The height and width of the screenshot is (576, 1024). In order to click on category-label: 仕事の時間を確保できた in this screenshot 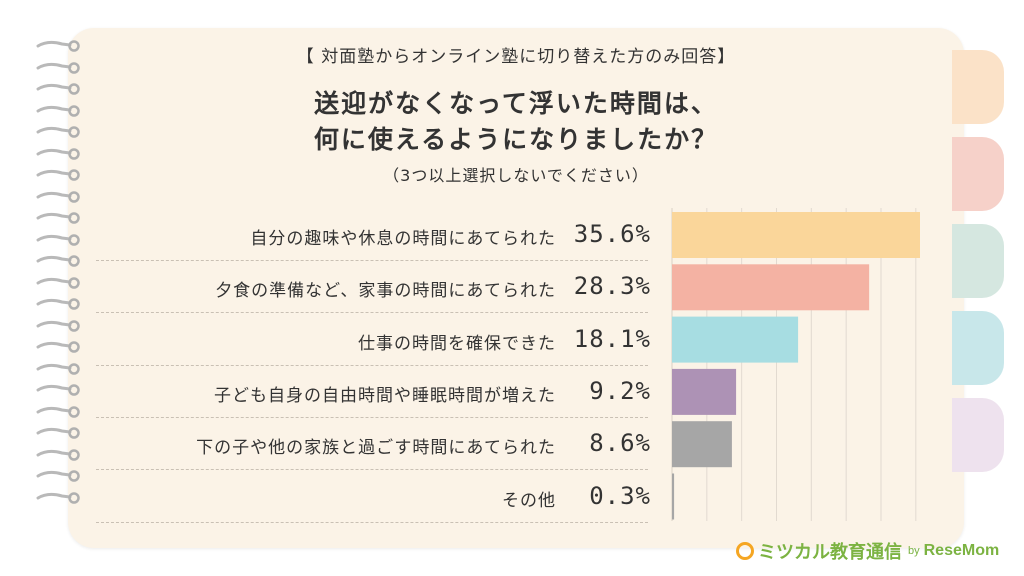, I will do `click(457, 343)`.